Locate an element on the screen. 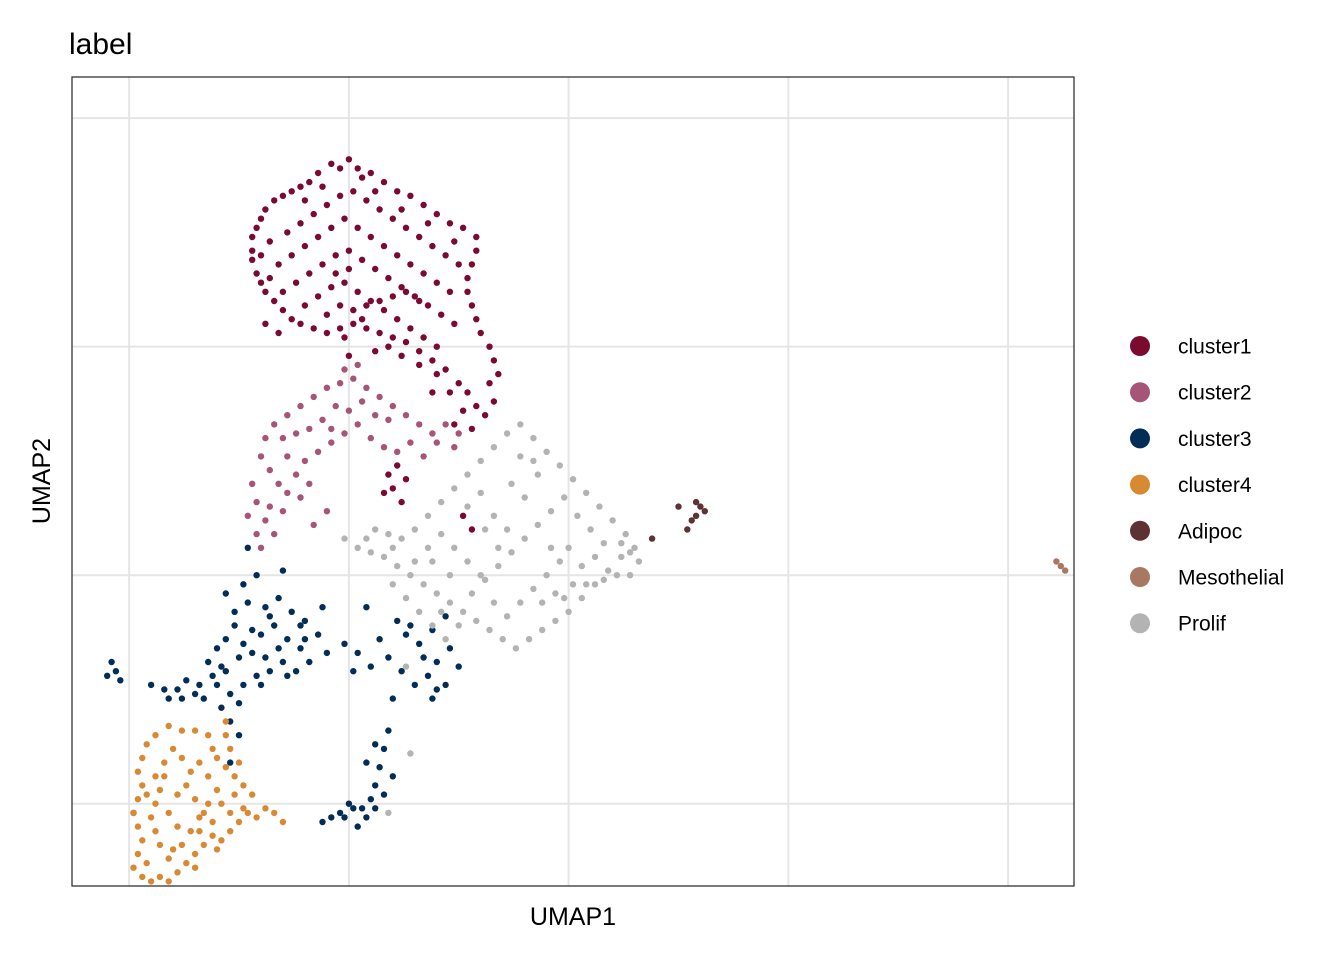  legend-key-cluster3 is located at coordinates (1140, 438).